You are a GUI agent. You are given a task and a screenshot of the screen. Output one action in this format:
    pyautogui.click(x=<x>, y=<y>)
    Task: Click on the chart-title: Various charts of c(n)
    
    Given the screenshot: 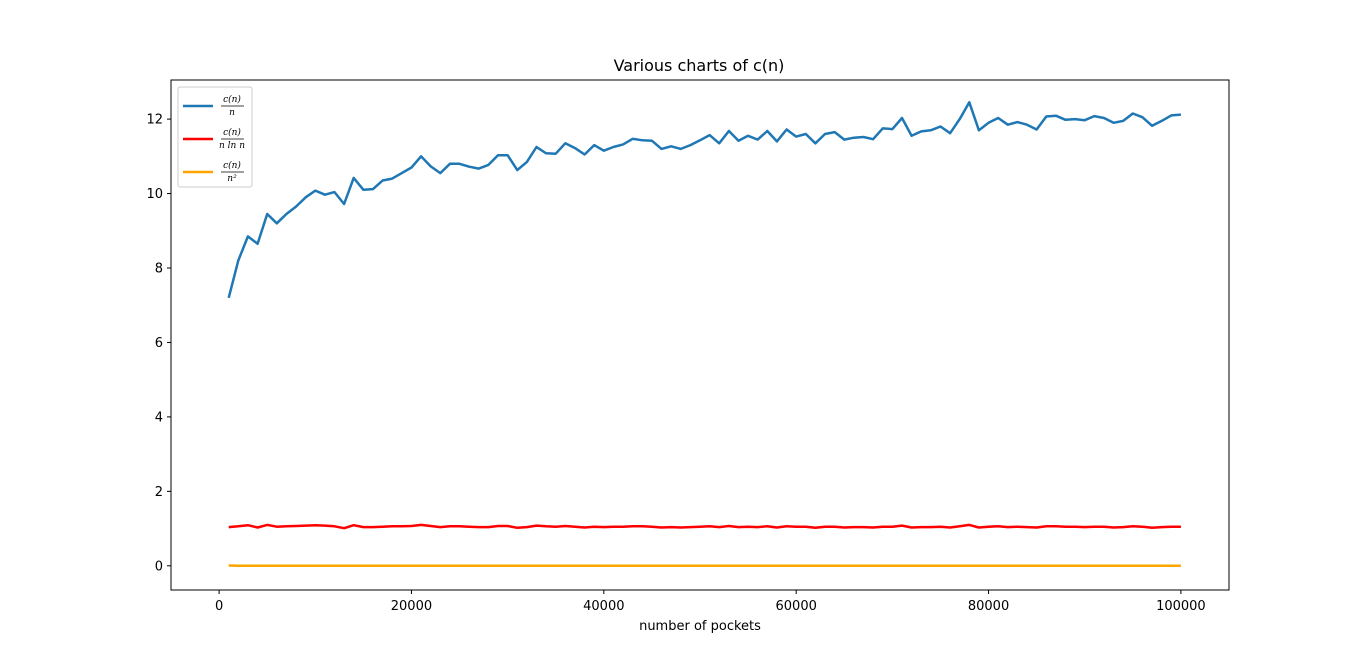 What is the action you would take?
    pyautogui.click(x=699, y=65)
    